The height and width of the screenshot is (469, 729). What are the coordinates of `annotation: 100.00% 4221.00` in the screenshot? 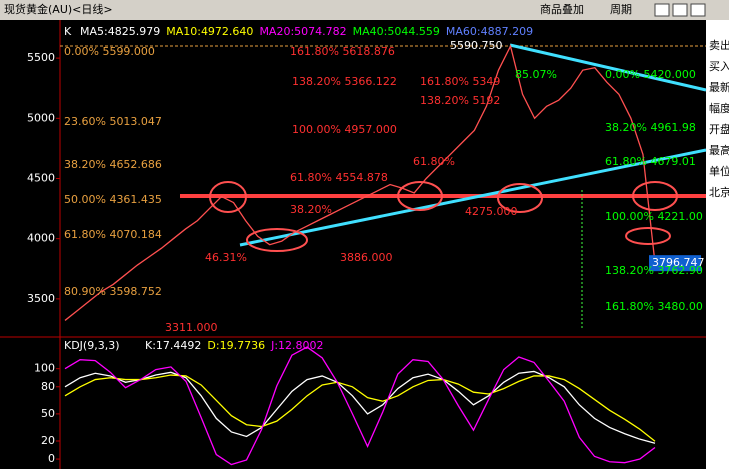 It's located at (654, 216).